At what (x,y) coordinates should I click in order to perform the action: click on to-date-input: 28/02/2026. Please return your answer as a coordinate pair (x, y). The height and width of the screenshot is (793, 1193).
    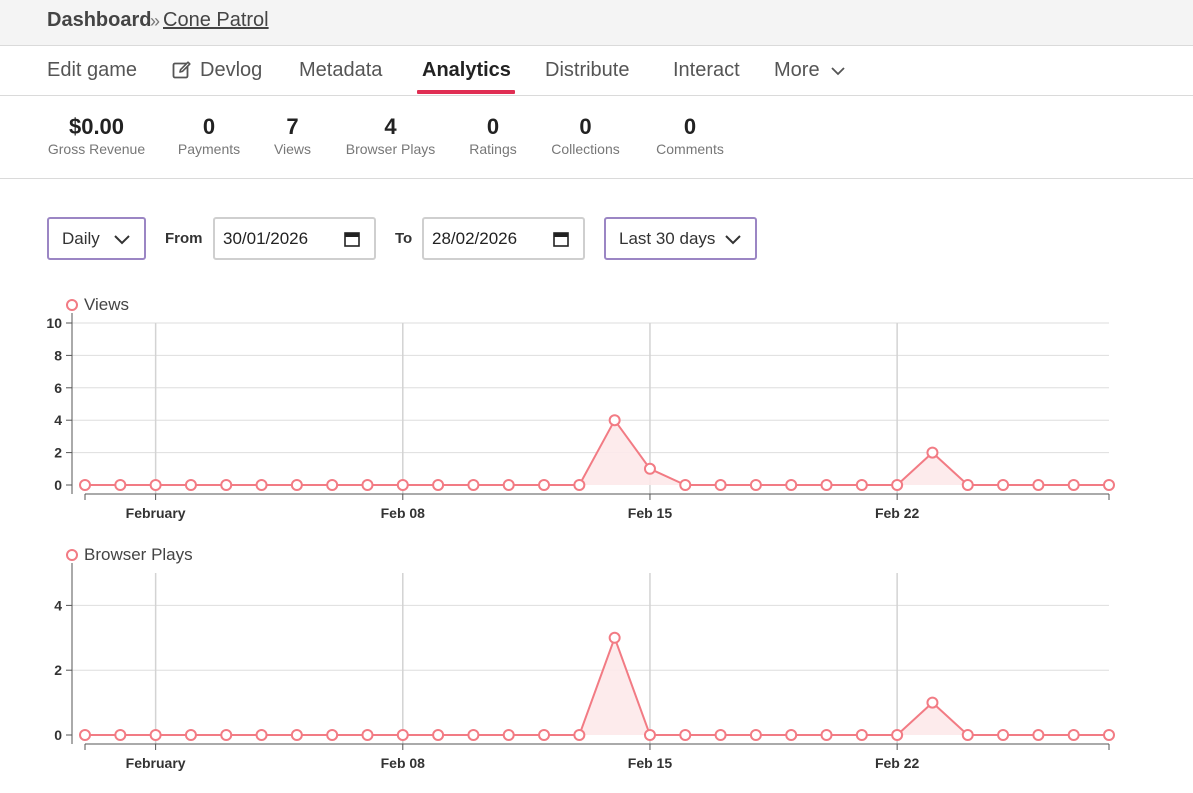
    Looking at the image, I should click on (503, 238).